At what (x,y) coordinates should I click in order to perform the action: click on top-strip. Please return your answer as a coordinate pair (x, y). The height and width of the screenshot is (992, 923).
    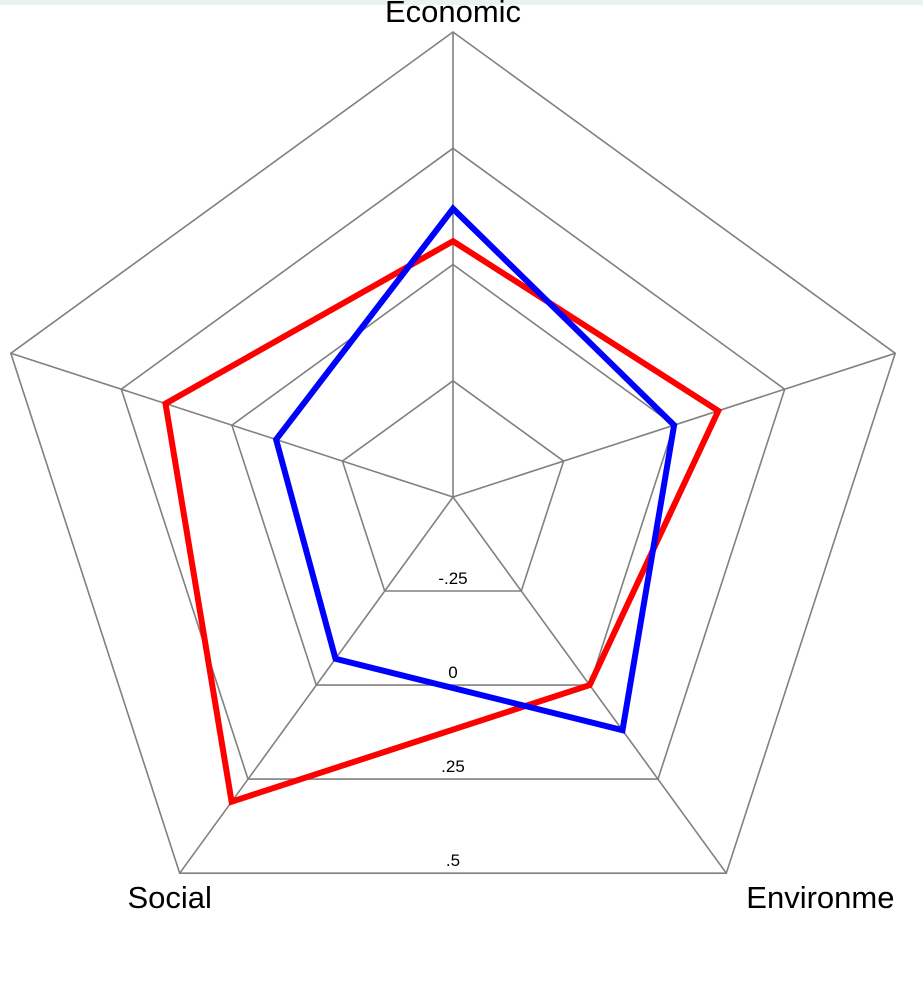
    Looking at the image, I should click on (461, 2).